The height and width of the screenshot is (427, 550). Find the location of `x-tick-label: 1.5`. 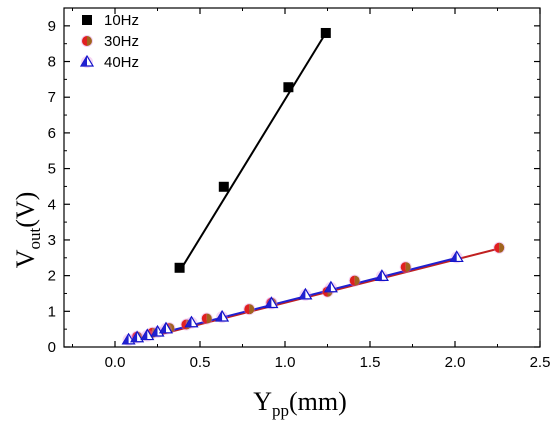

x-tick-label: 1.5 is located at coordinates (370, 362).